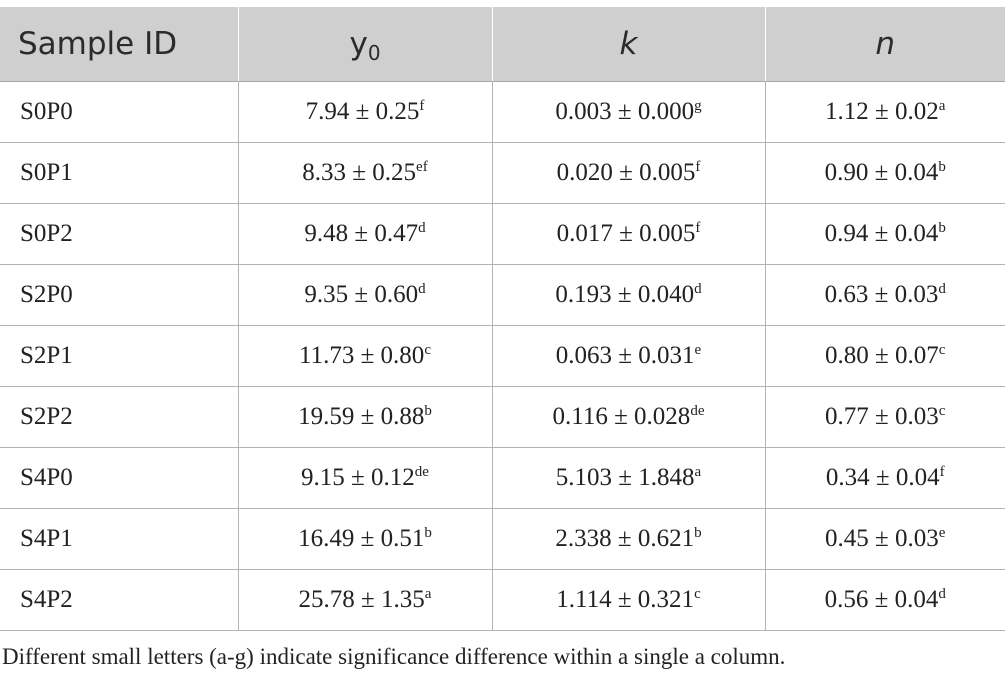 The height and width of the screenshot is (686, 1005). I want to click on header-sample-id: Sample ID, so click(119, 44).